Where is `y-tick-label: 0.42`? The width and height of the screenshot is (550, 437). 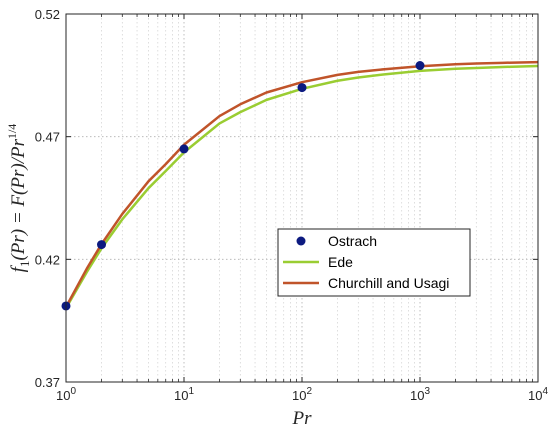 y-tick-label: 0.42 is located at coordinates (47, 259).